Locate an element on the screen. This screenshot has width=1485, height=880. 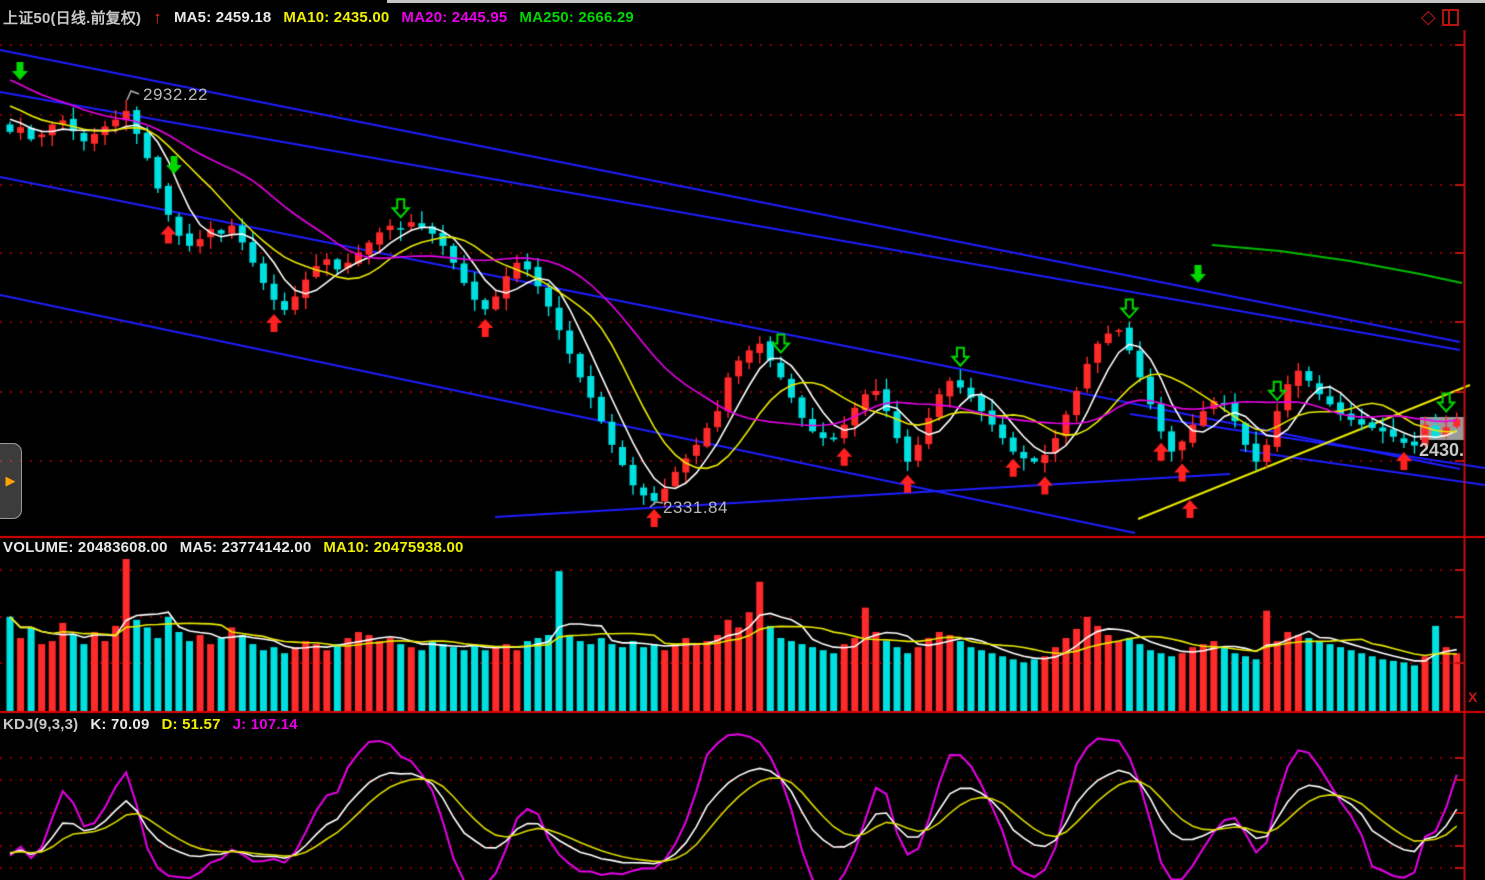
kdj-j-value: J: 107.14 is located at coordinates (265, 724).